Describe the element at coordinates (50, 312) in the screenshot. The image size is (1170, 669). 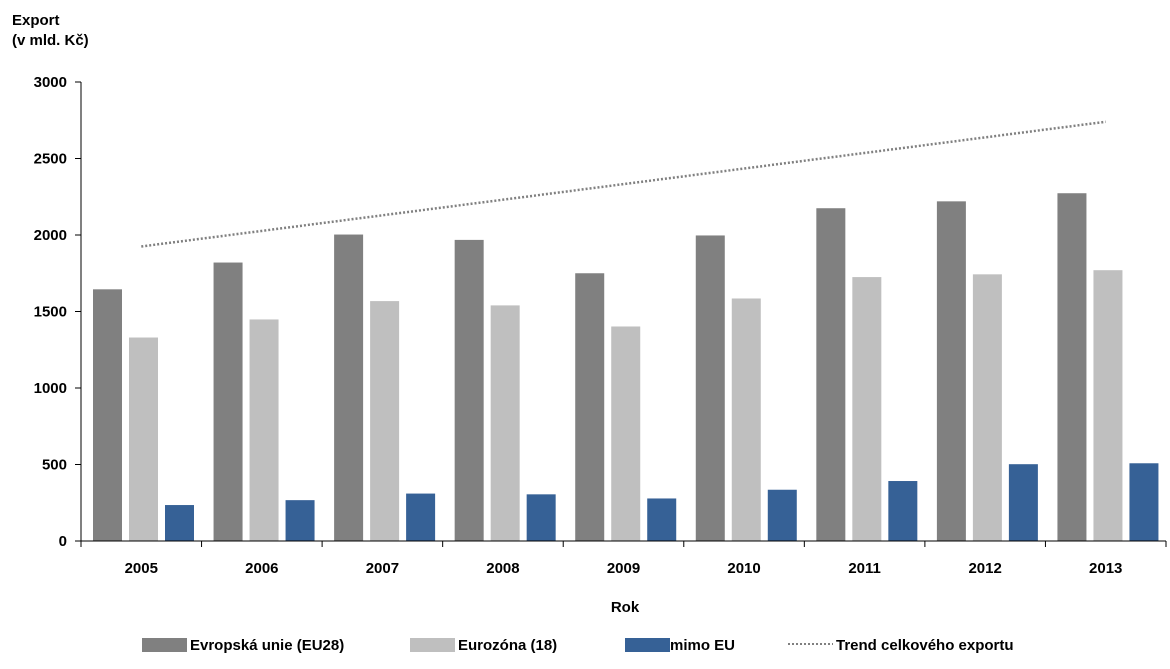
I see `y-tick-label: 1500` at that location.